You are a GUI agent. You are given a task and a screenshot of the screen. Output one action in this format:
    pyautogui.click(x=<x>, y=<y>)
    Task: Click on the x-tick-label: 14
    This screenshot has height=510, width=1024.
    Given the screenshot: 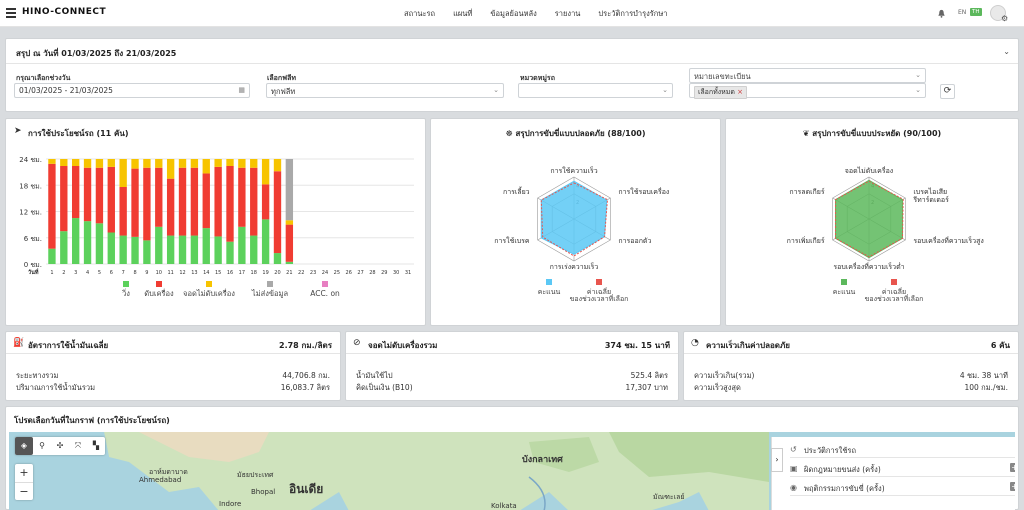 What is the action you would take?
    pyautogui.click(x=206, y=273)
    